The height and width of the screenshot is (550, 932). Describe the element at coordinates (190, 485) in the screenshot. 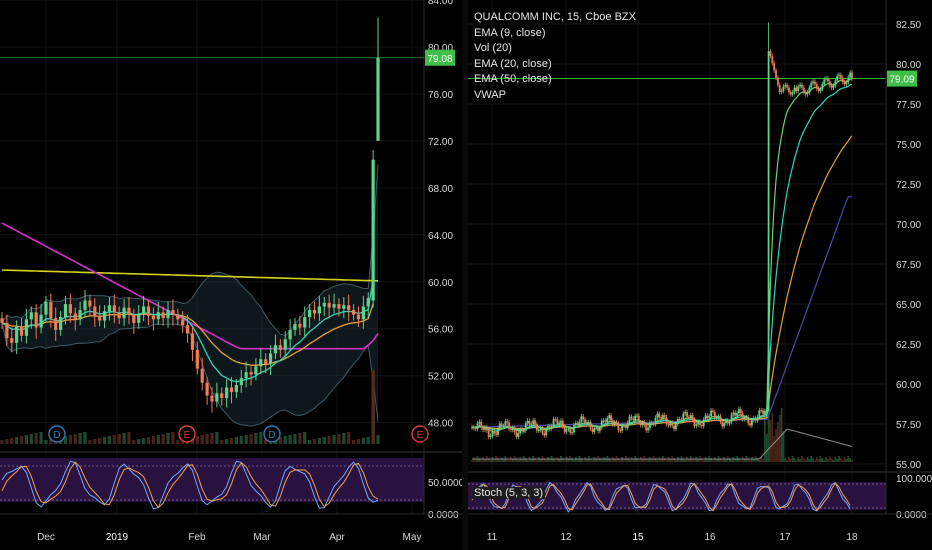

I see `stochastic-d-line` at that location.